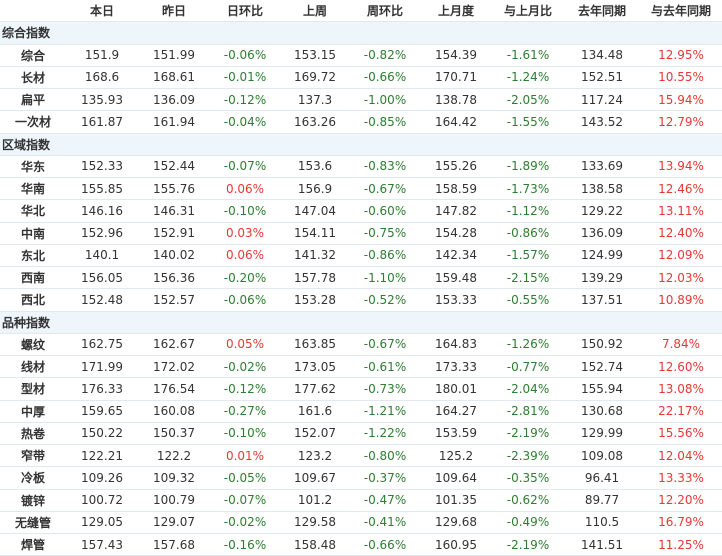 This screenshot has width=722, height=556. I want to click on table-cell: 109.67, so click(315, 478).